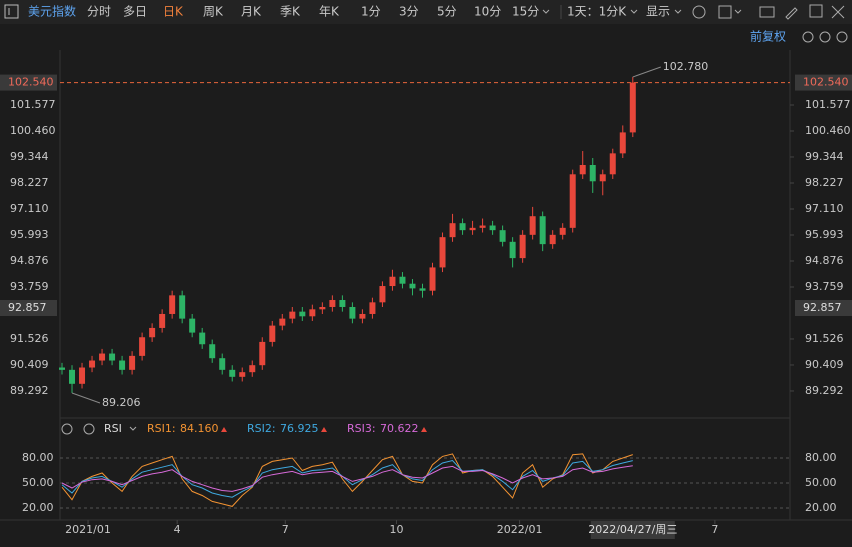 The height and width of the screenshot is (547, 852). What do you see at coordinates (99, 12) in the screenshot?
I see `period-tab: 分时` at bounding box center [99, 12].